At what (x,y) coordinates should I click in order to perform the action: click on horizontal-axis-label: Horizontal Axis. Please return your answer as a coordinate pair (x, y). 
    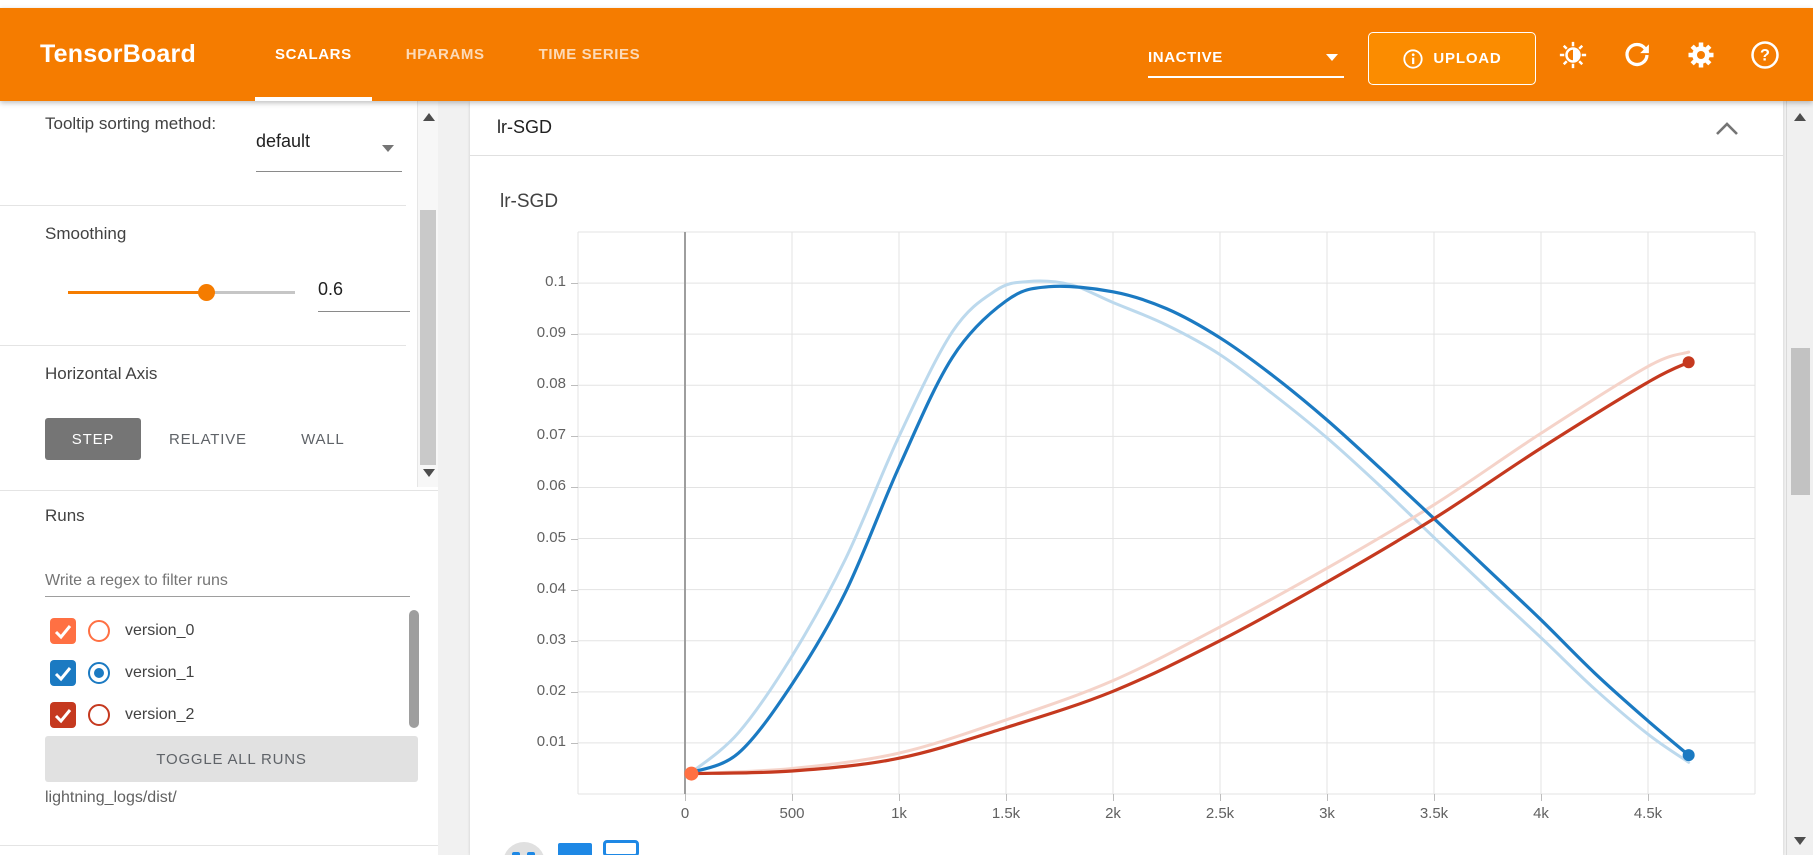
    Looking at the image, I should click on (101, 373).